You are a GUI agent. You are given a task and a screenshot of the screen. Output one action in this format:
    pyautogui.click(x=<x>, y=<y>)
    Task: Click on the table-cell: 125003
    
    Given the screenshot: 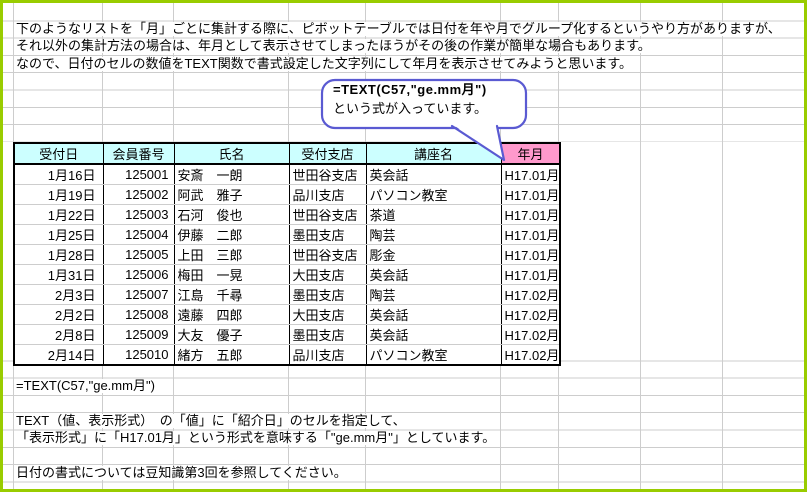 What is the action you would take?
    pyautogui.click(x=138, y=214)
    